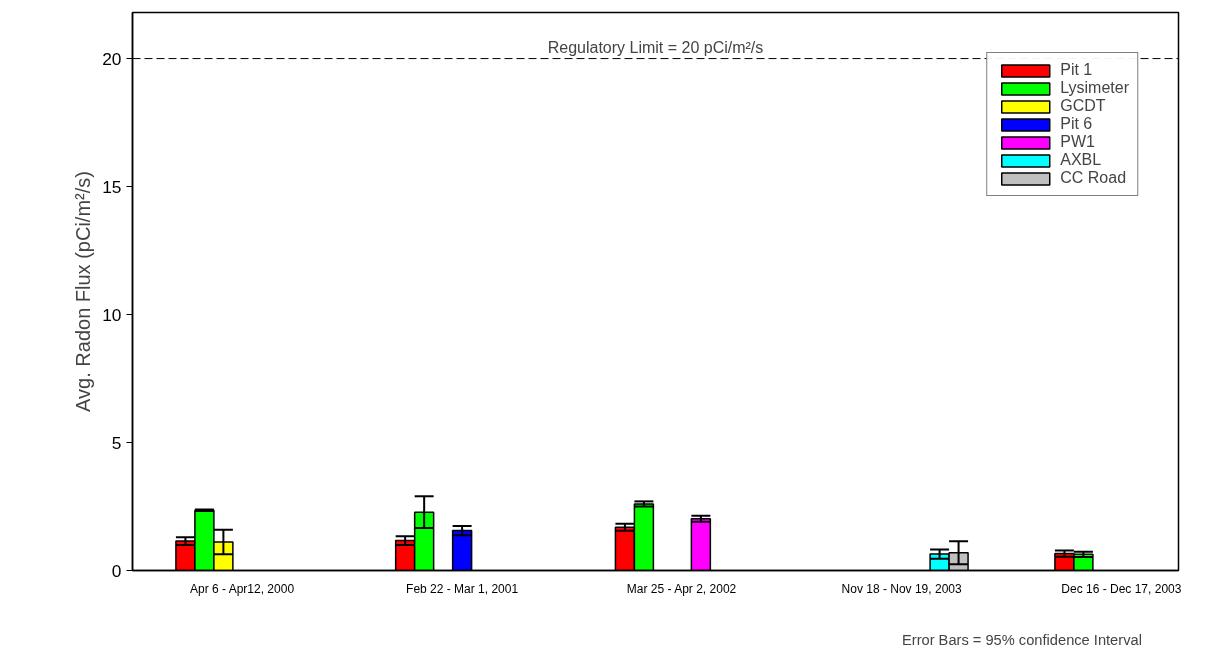 This screenshot has width=1223, height=658. I want to click on x-tick-label: Nov 18 - Nov 19, 2003, so click(901, 588).